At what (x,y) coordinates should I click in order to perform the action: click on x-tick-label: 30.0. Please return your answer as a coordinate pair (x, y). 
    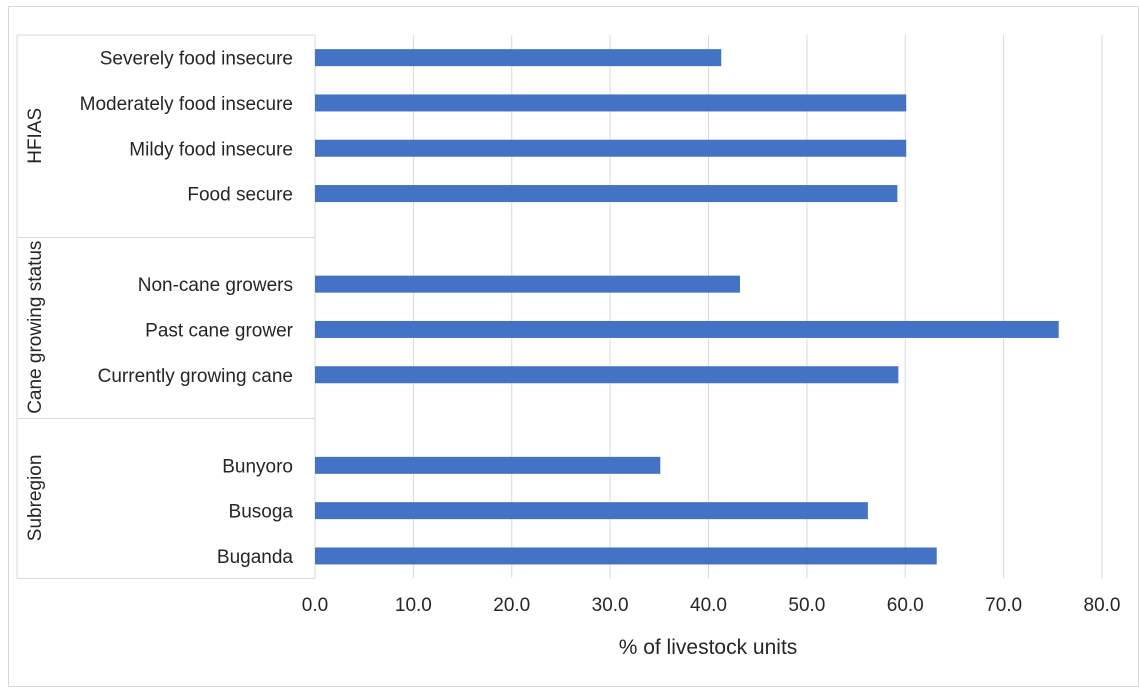
    Looking at the image, I should click on (610, 605).